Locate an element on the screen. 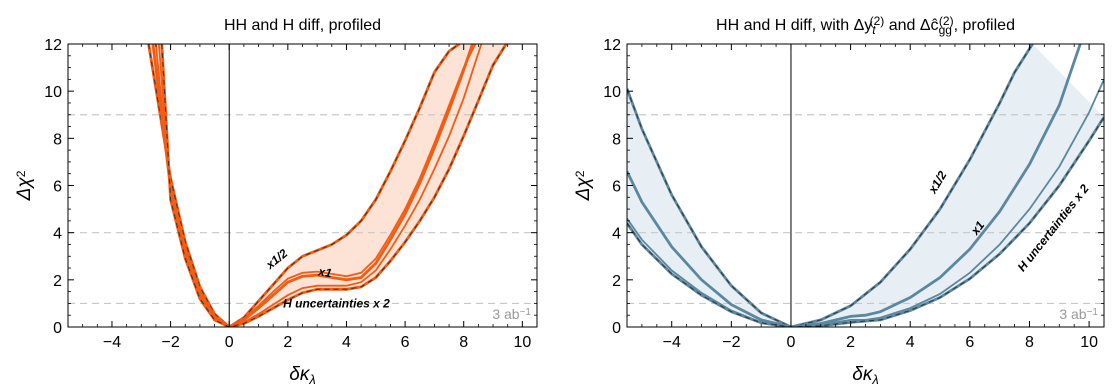 This screenshot has height=392, width=1113. curve-label-3: H uncertainties x 2 is located at coordinates (336, 303).